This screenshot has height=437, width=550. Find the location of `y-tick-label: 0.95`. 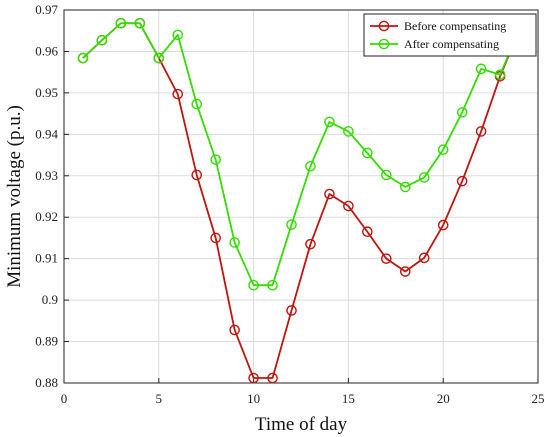

y-tick-label: 0.95 is located at coordinates (46, 92).